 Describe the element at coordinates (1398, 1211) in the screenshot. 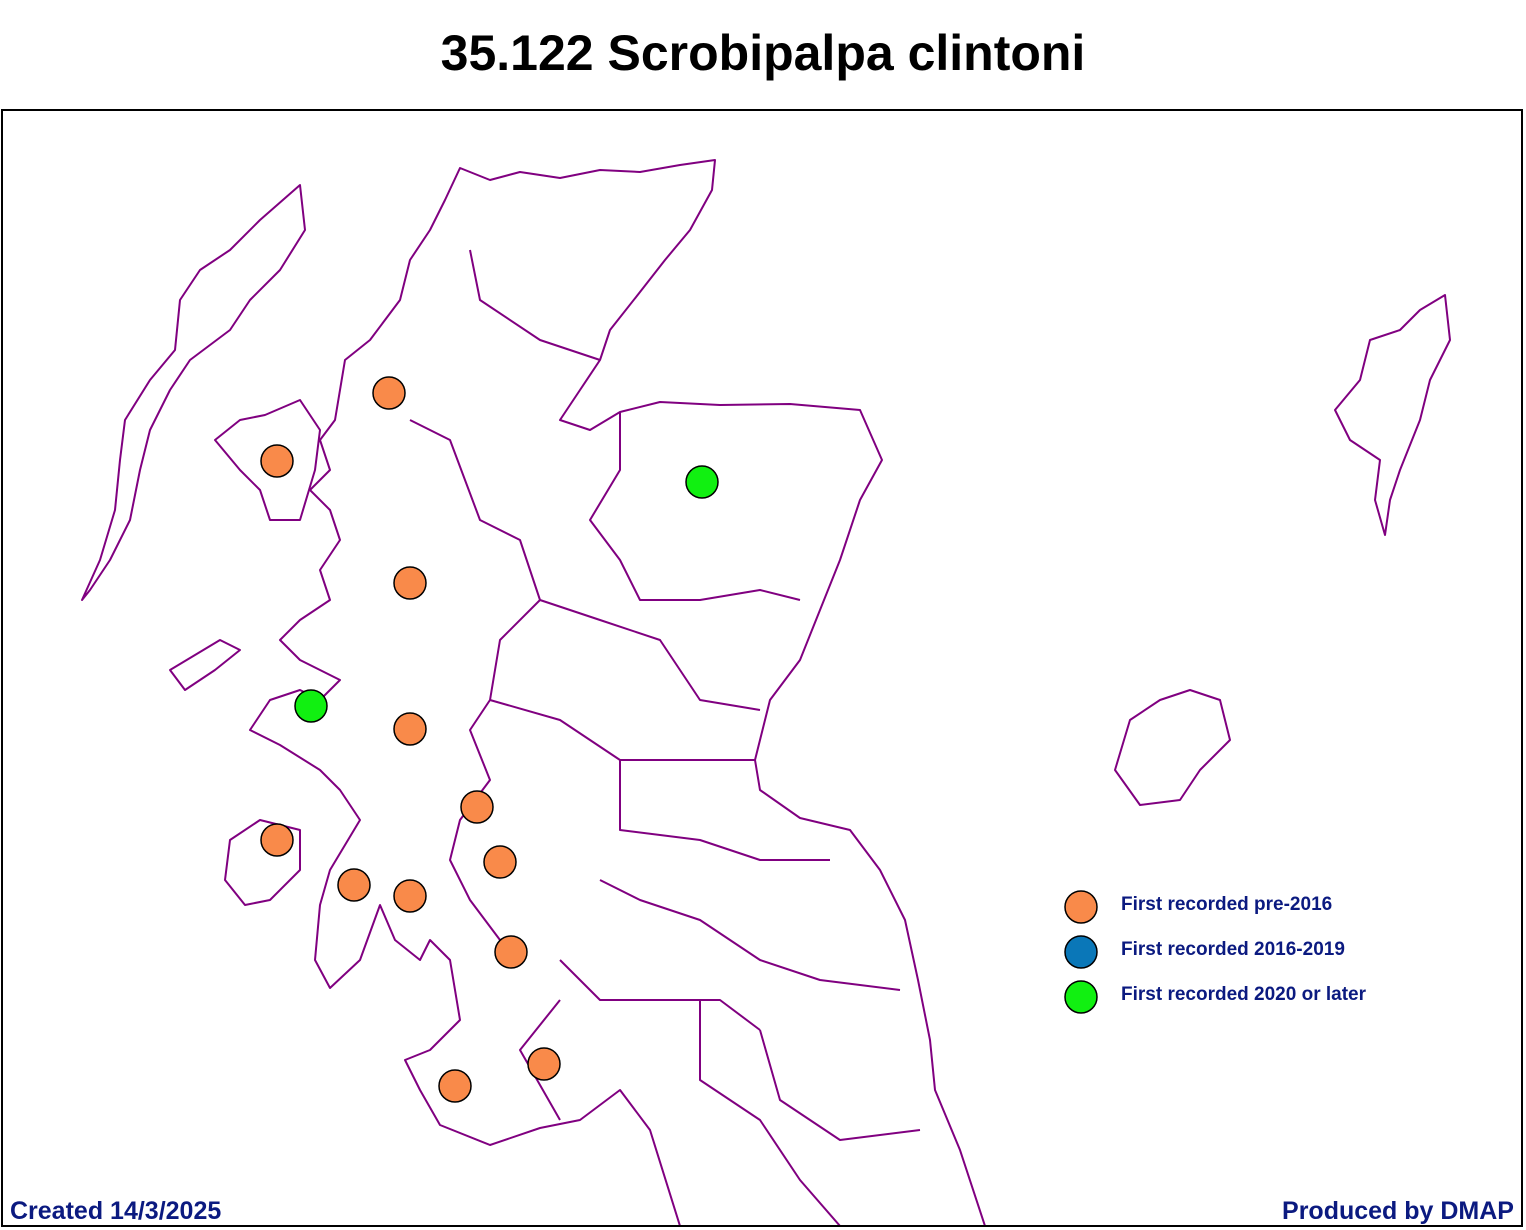

I see `producer: Produced by DMAP` at that location.